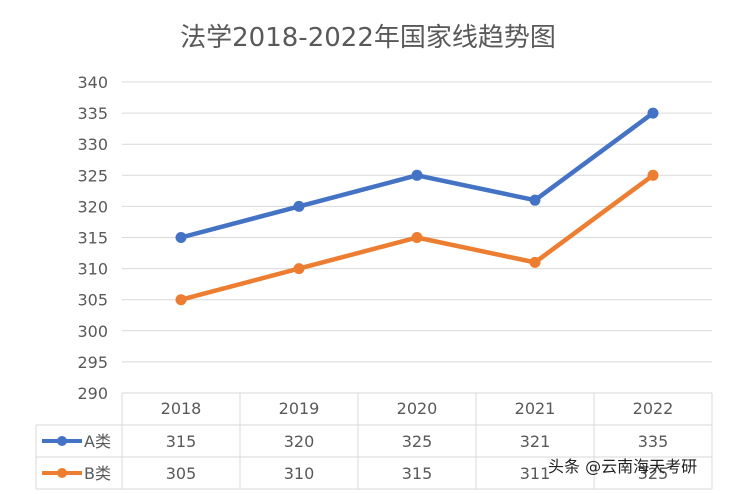  I want to click on x-category-label: 2022, so click(653, 408).